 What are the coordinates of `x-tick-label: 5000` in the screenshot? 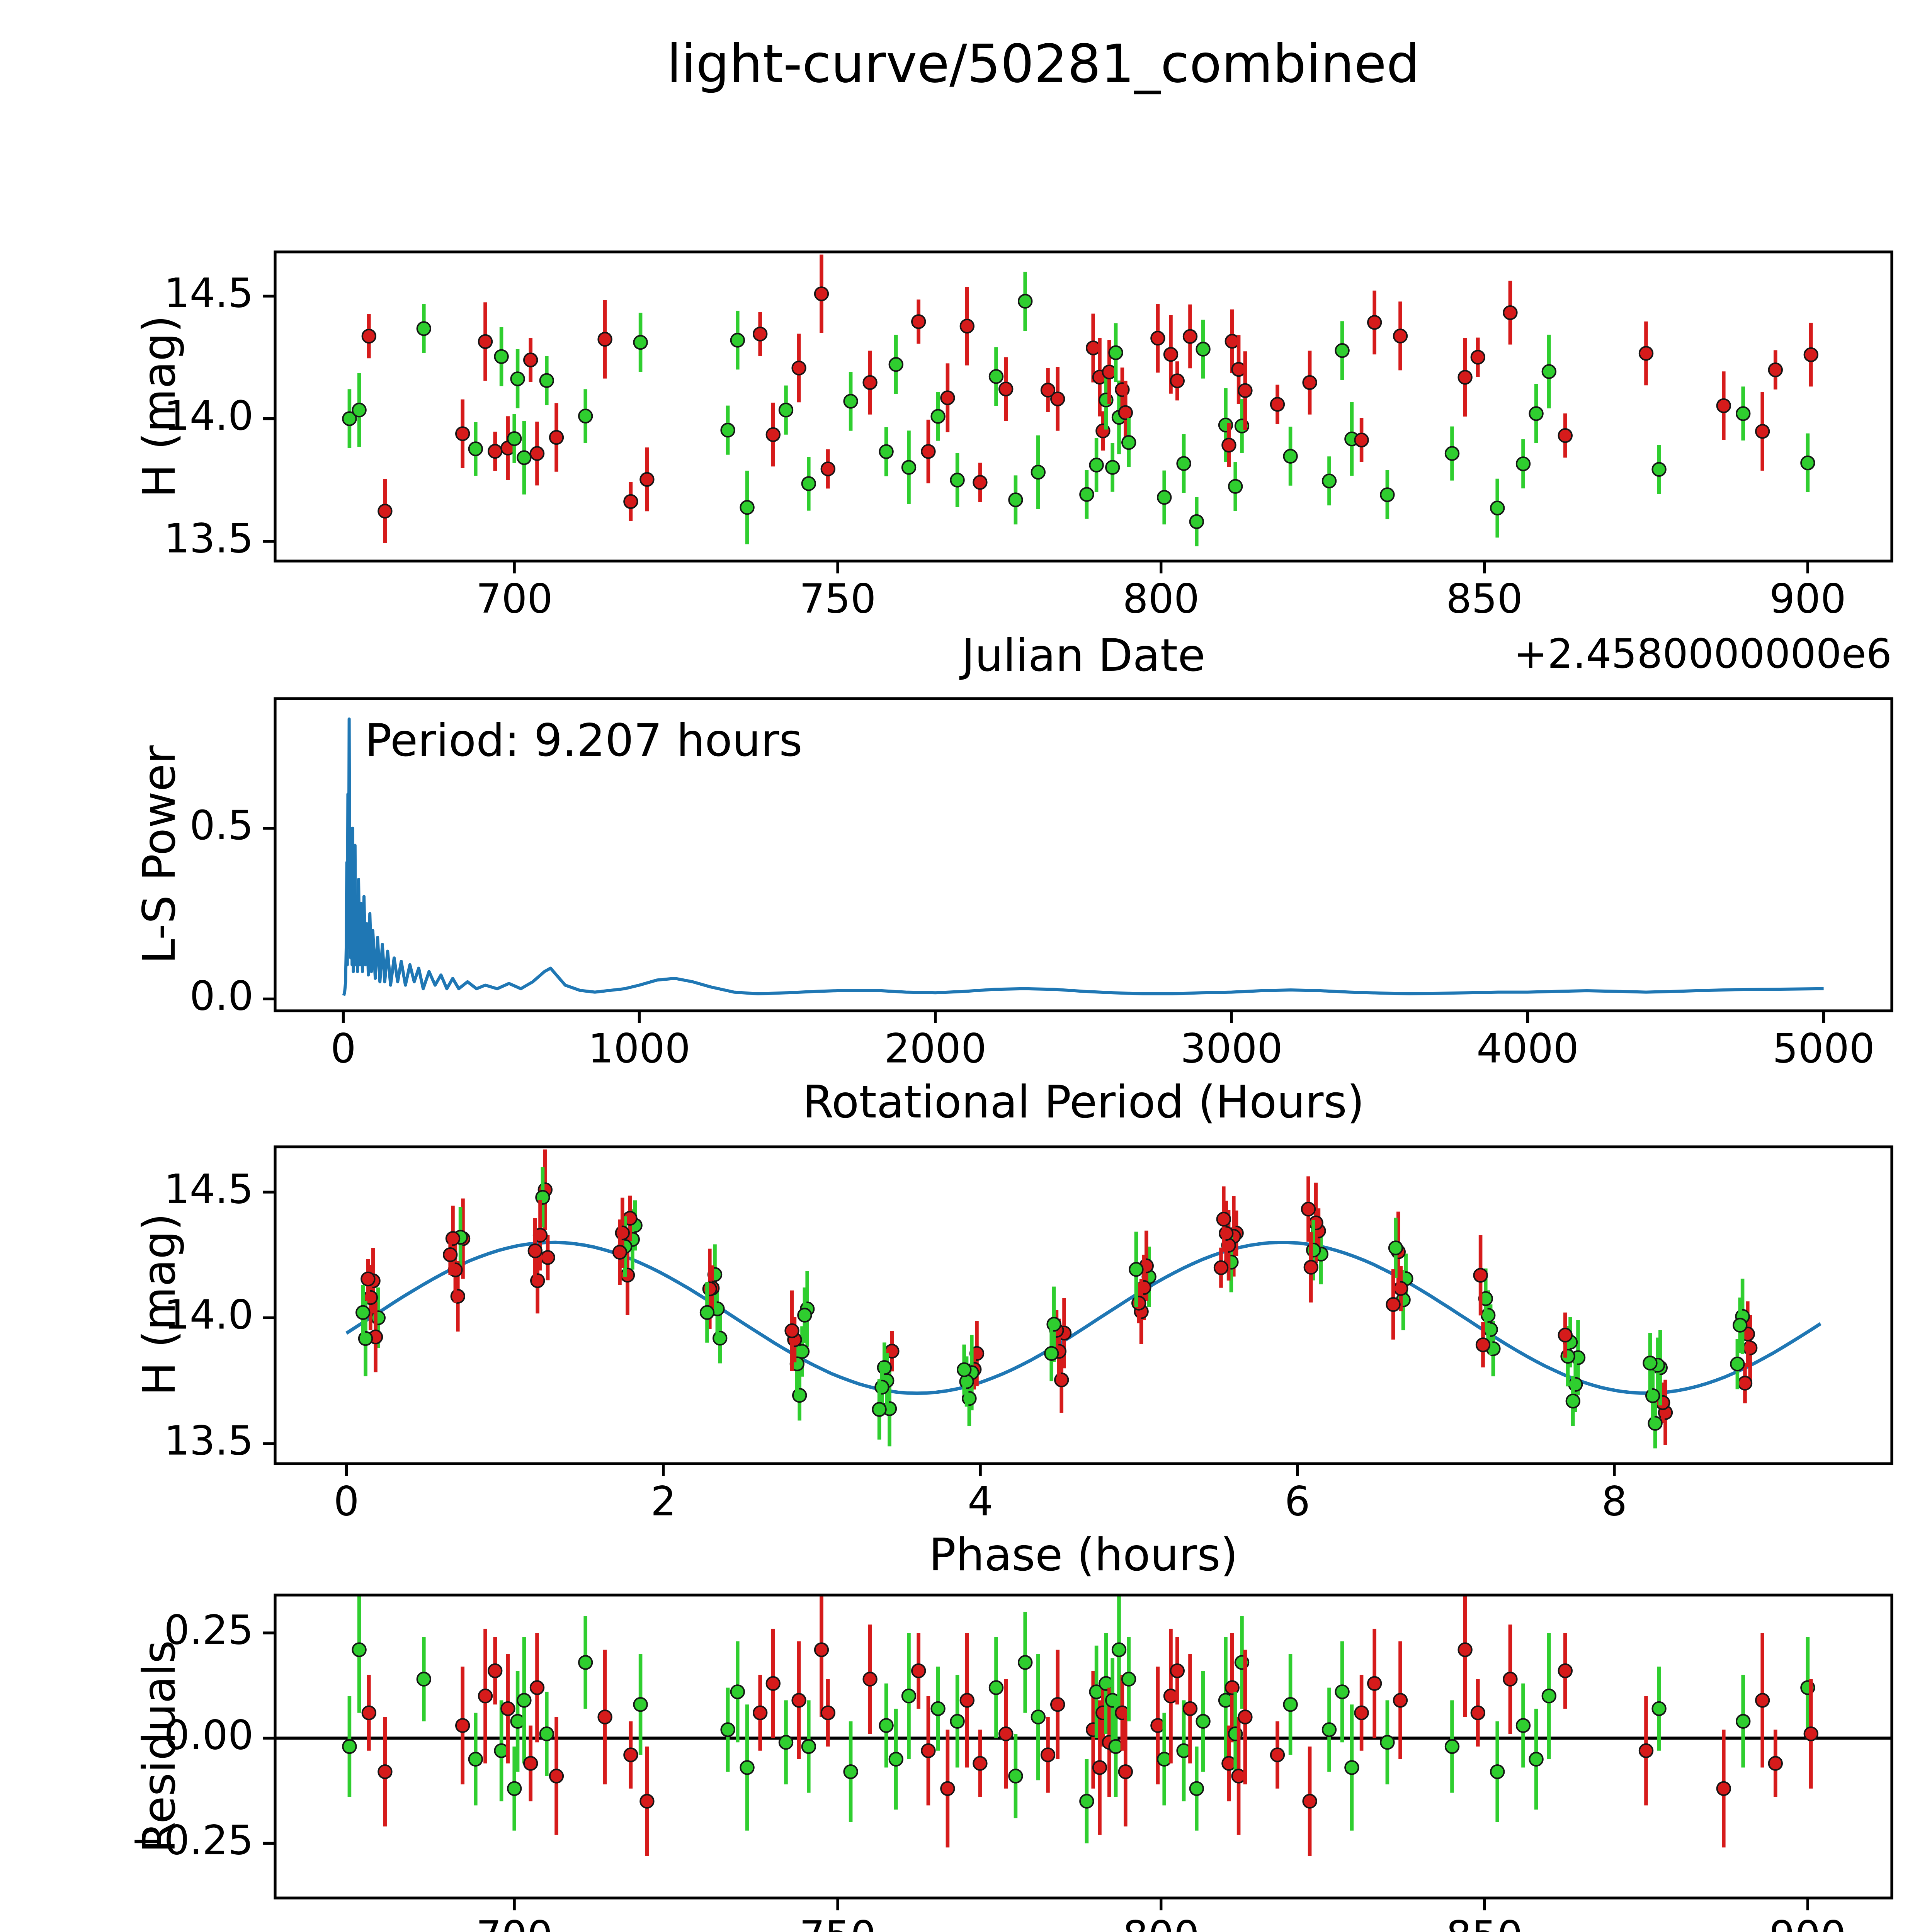 It's located at (1824, 1049).